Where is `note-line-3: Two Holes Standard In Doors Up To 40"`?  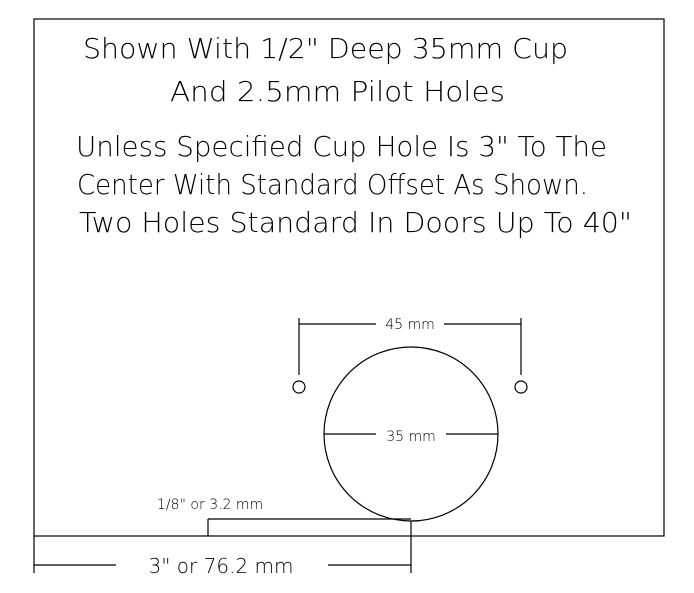 note-line-3: Two Holes Standard In Doors Up To 40" is located at coordinates (355, 222).